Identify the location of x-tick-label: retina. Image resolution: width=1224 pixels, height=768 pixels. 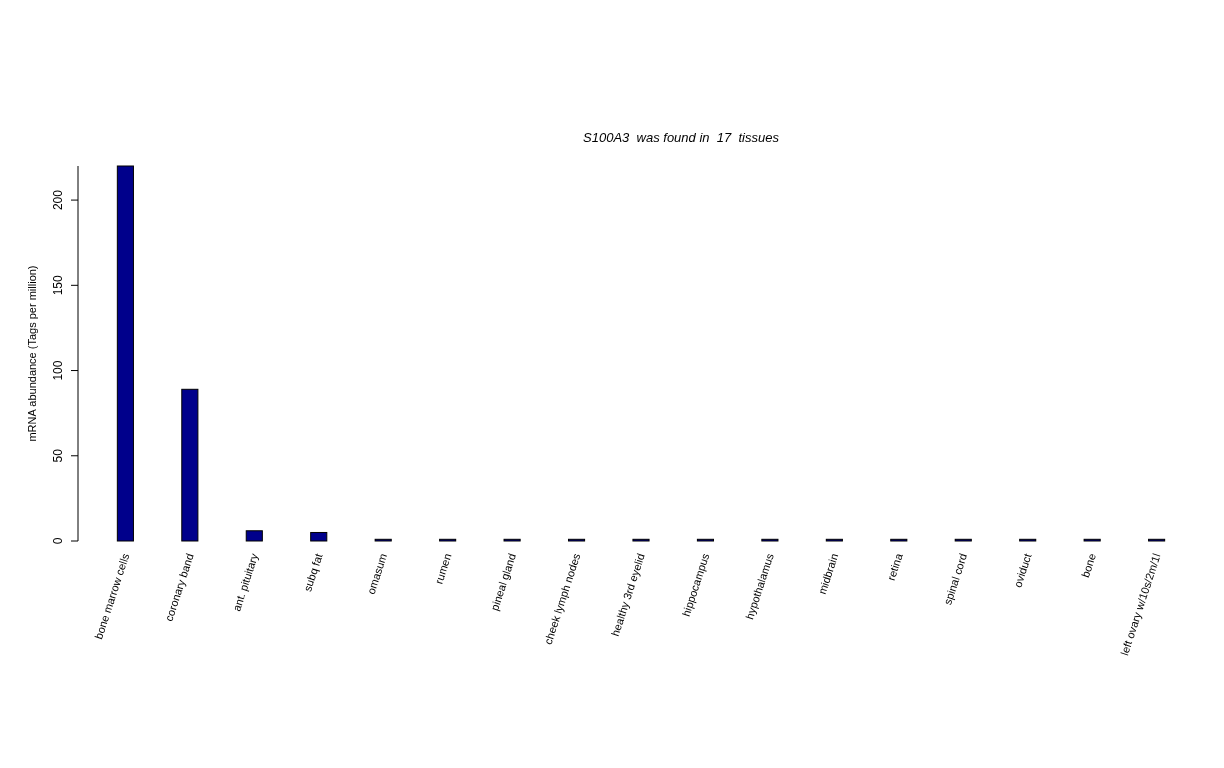
(894, 566).